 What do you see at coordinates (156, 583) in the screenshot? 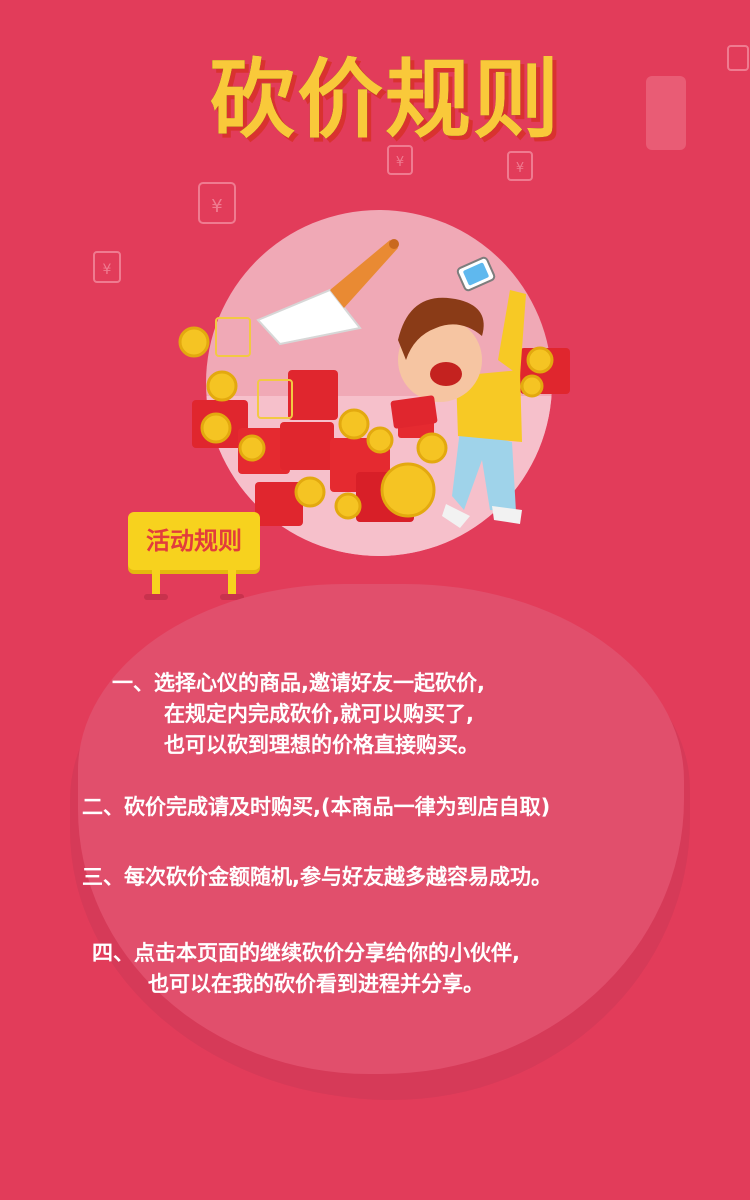
I see `sign-post-left` at bounding box center [156, 583].